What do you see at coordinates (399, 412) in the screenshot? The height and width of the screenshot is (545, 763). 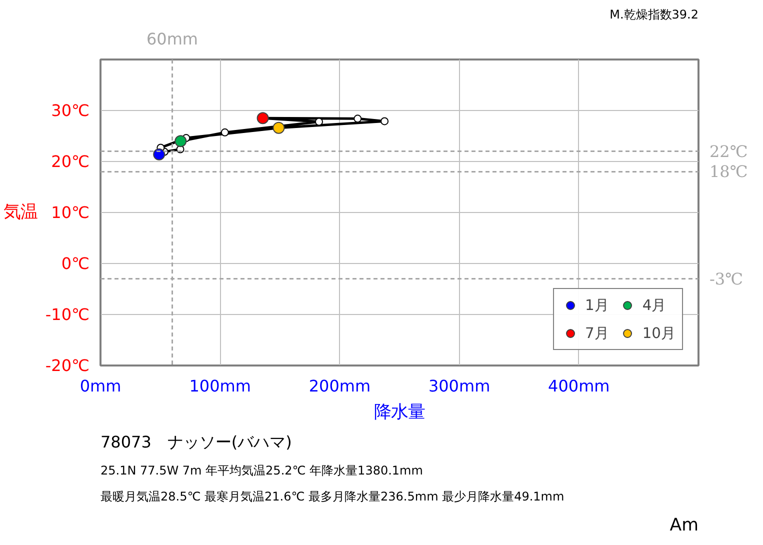 I see `x-axis-title: 降水量` at bounding box center [399, 412].